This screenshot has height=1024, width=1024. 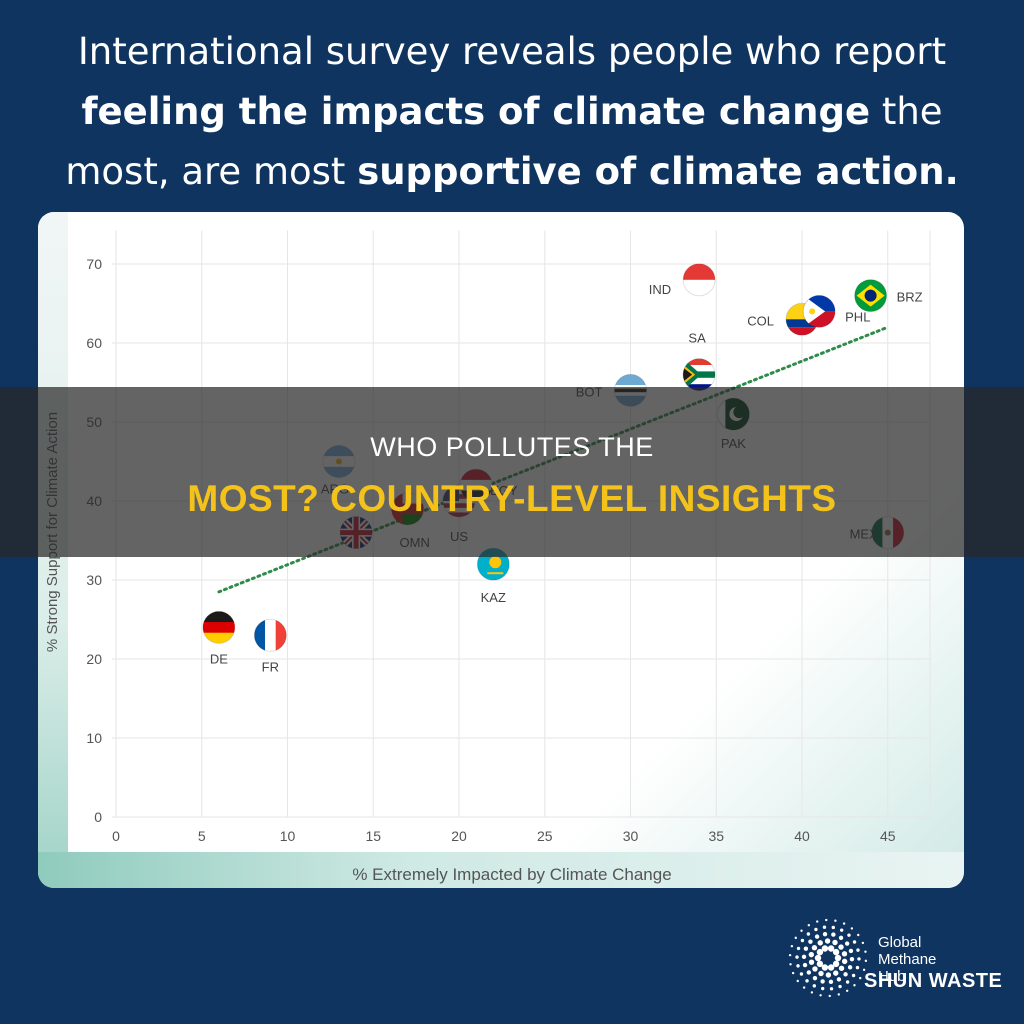 I want to click on brazil-flag-icon, so click(x=870, y=295).